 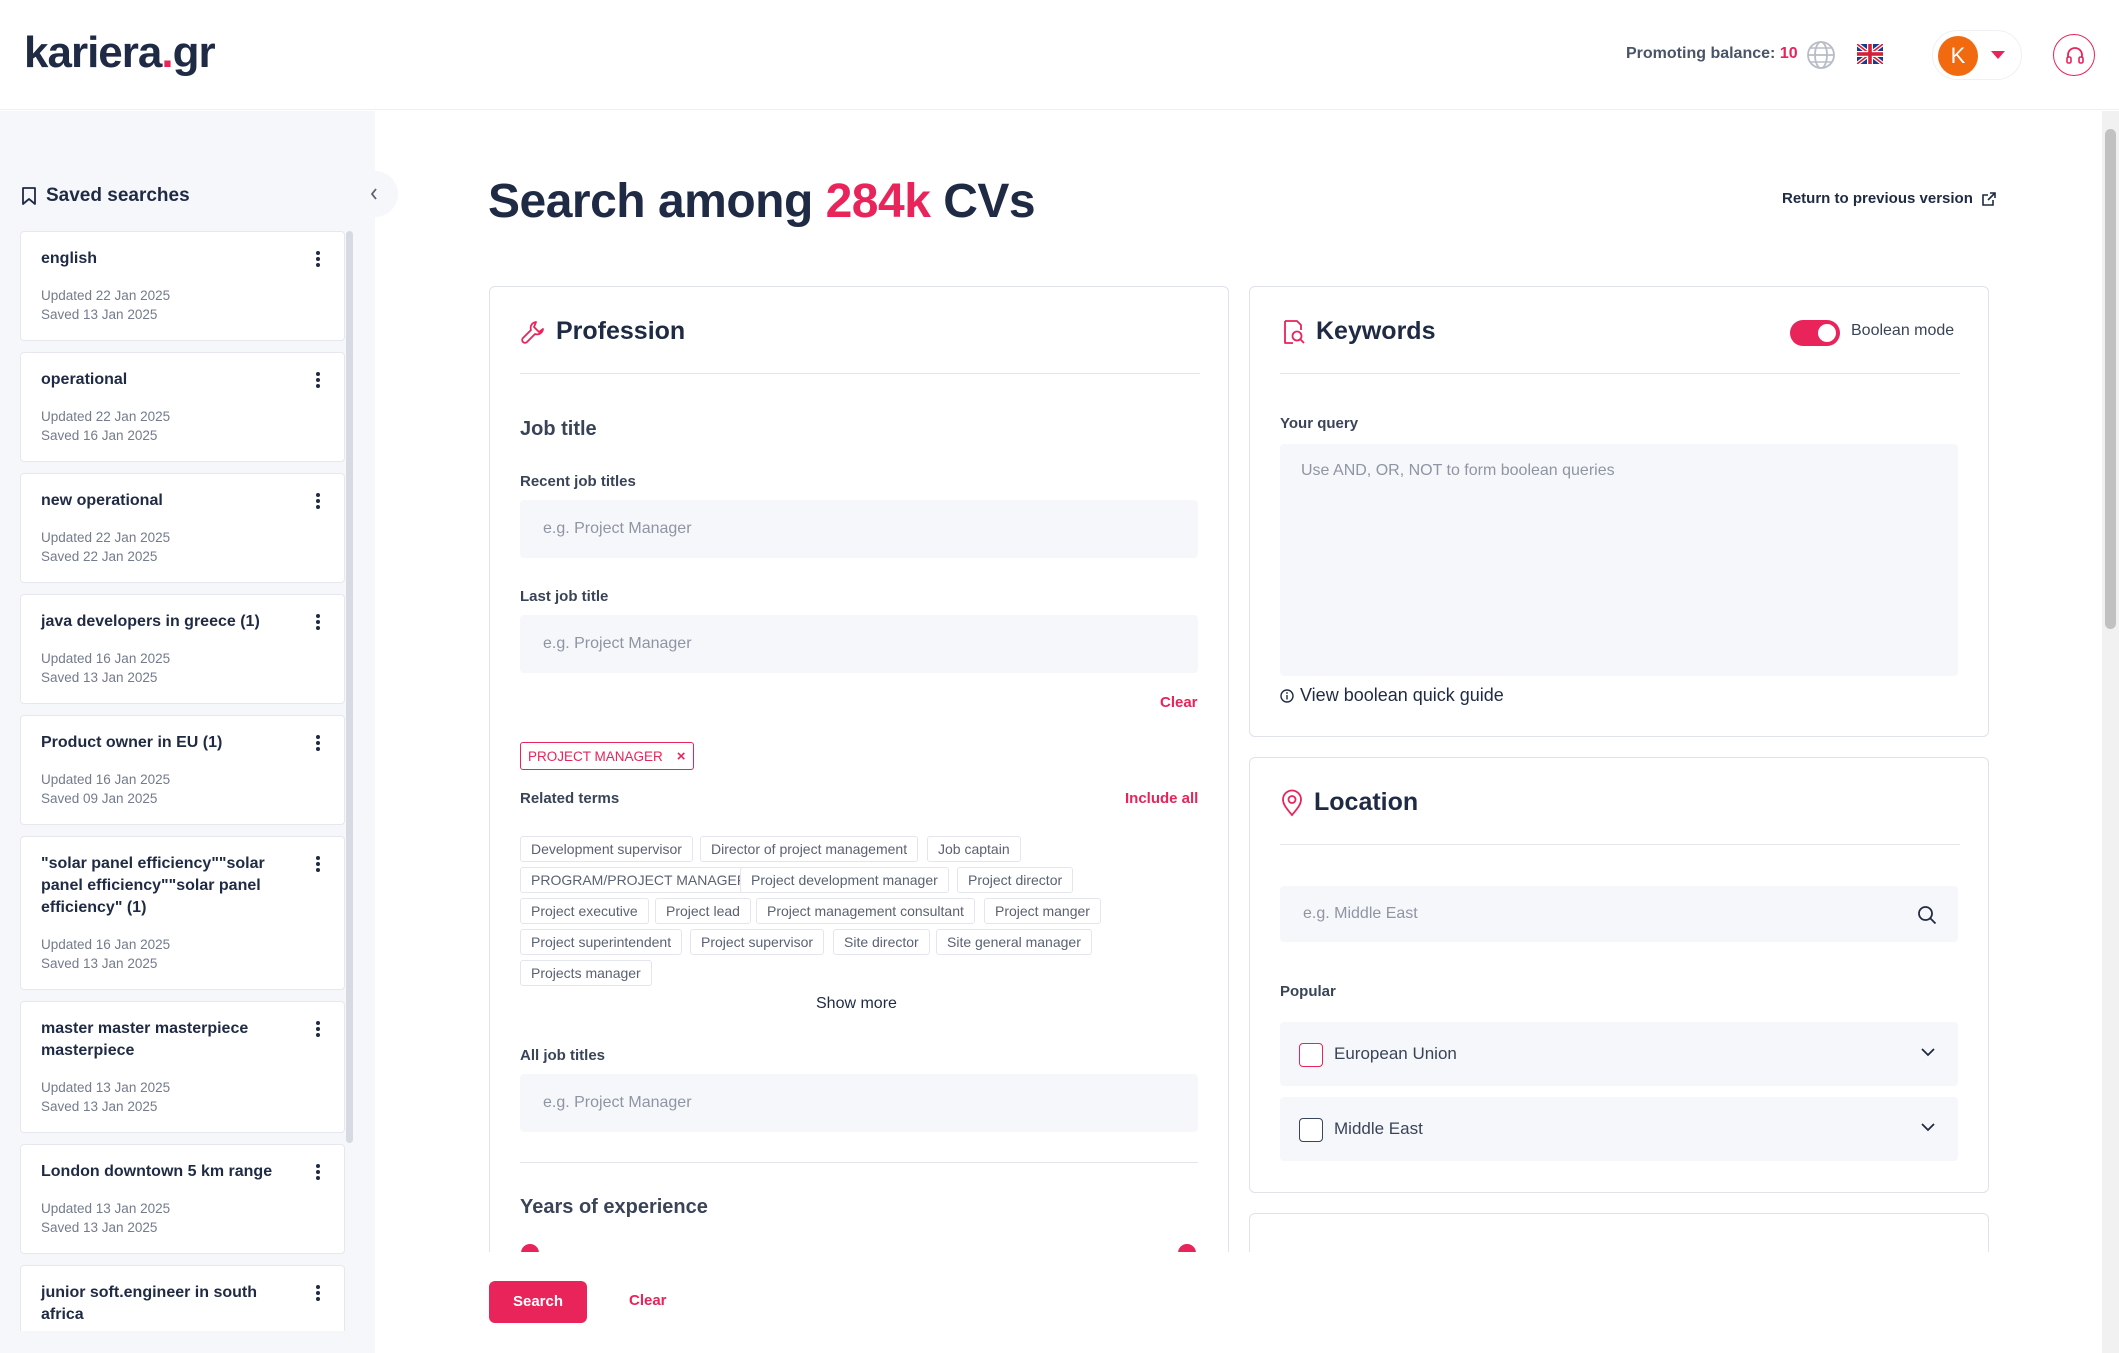 What do you see at coordinates (1319, 423) in the screenshot?
I see `your-query-label: Your query` at bounding box center [1319, 423].